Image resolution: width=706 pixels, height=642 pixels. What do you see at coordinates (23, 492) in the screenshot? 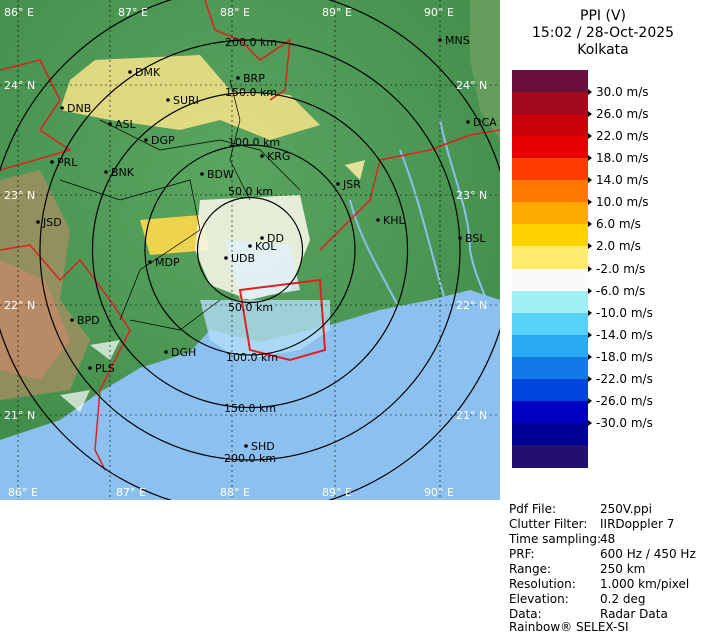
I see `lon-label-86-bottom: 86° E` at bounding box center [23, 492].